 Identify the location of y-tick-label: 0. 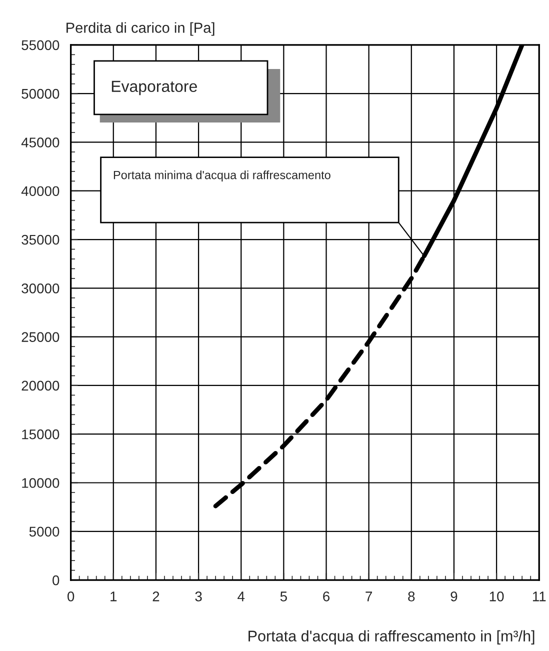
(56, 580).